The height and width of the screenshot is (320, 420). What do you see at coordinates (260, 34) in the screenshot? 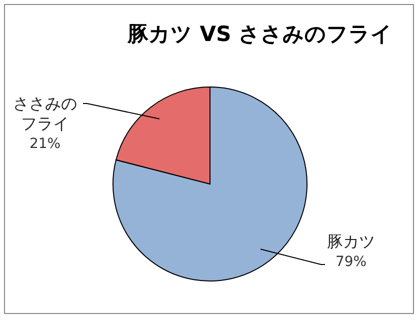
I see `chart-title: 豚カツ VS ささみのフライ` at bounding box center [260, 34].